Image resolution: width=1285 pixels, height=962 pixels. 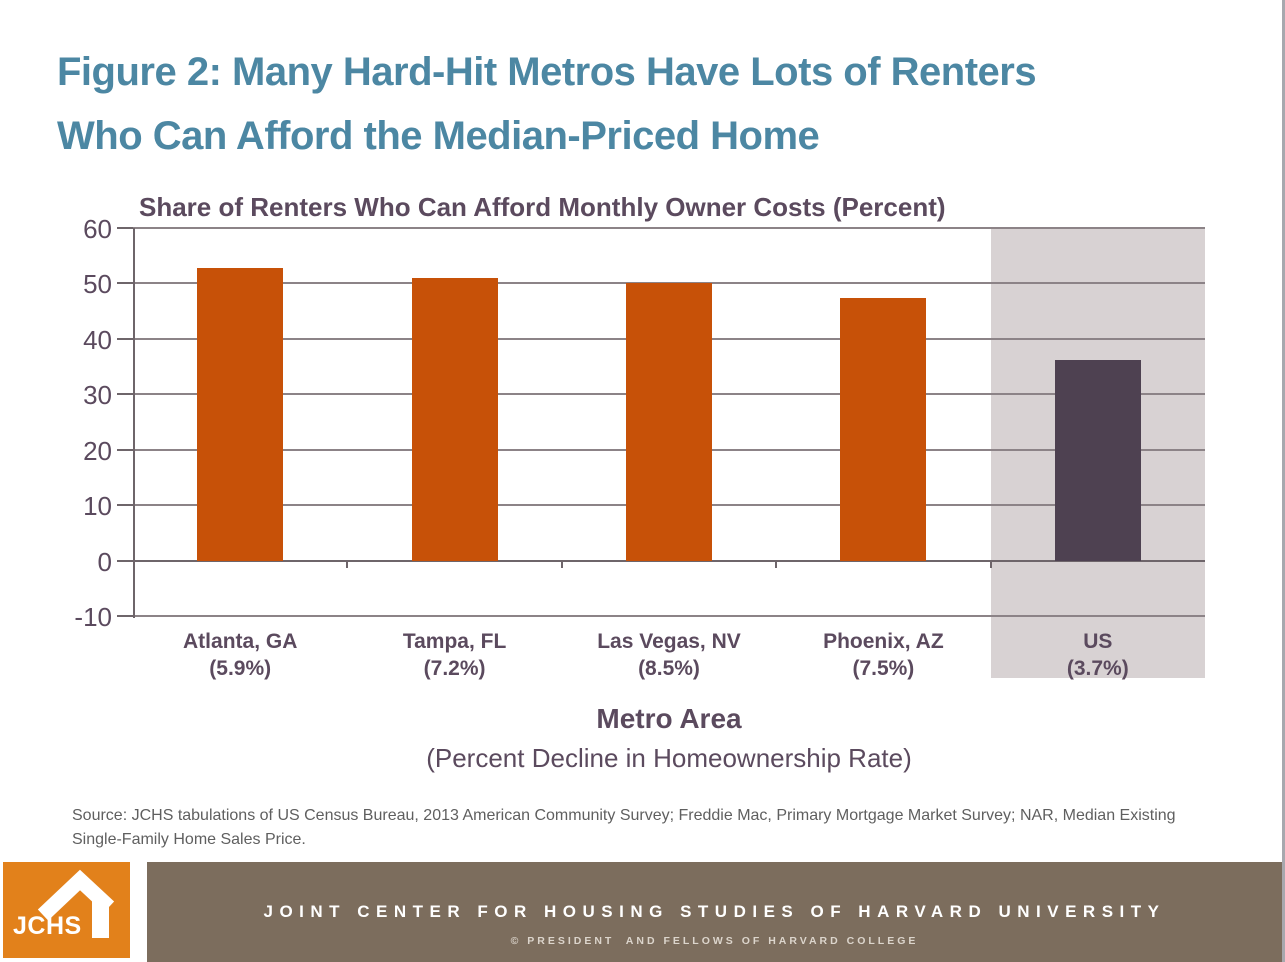 I want to click on category-name: Tampa, FL, so click(x=454, y=641).